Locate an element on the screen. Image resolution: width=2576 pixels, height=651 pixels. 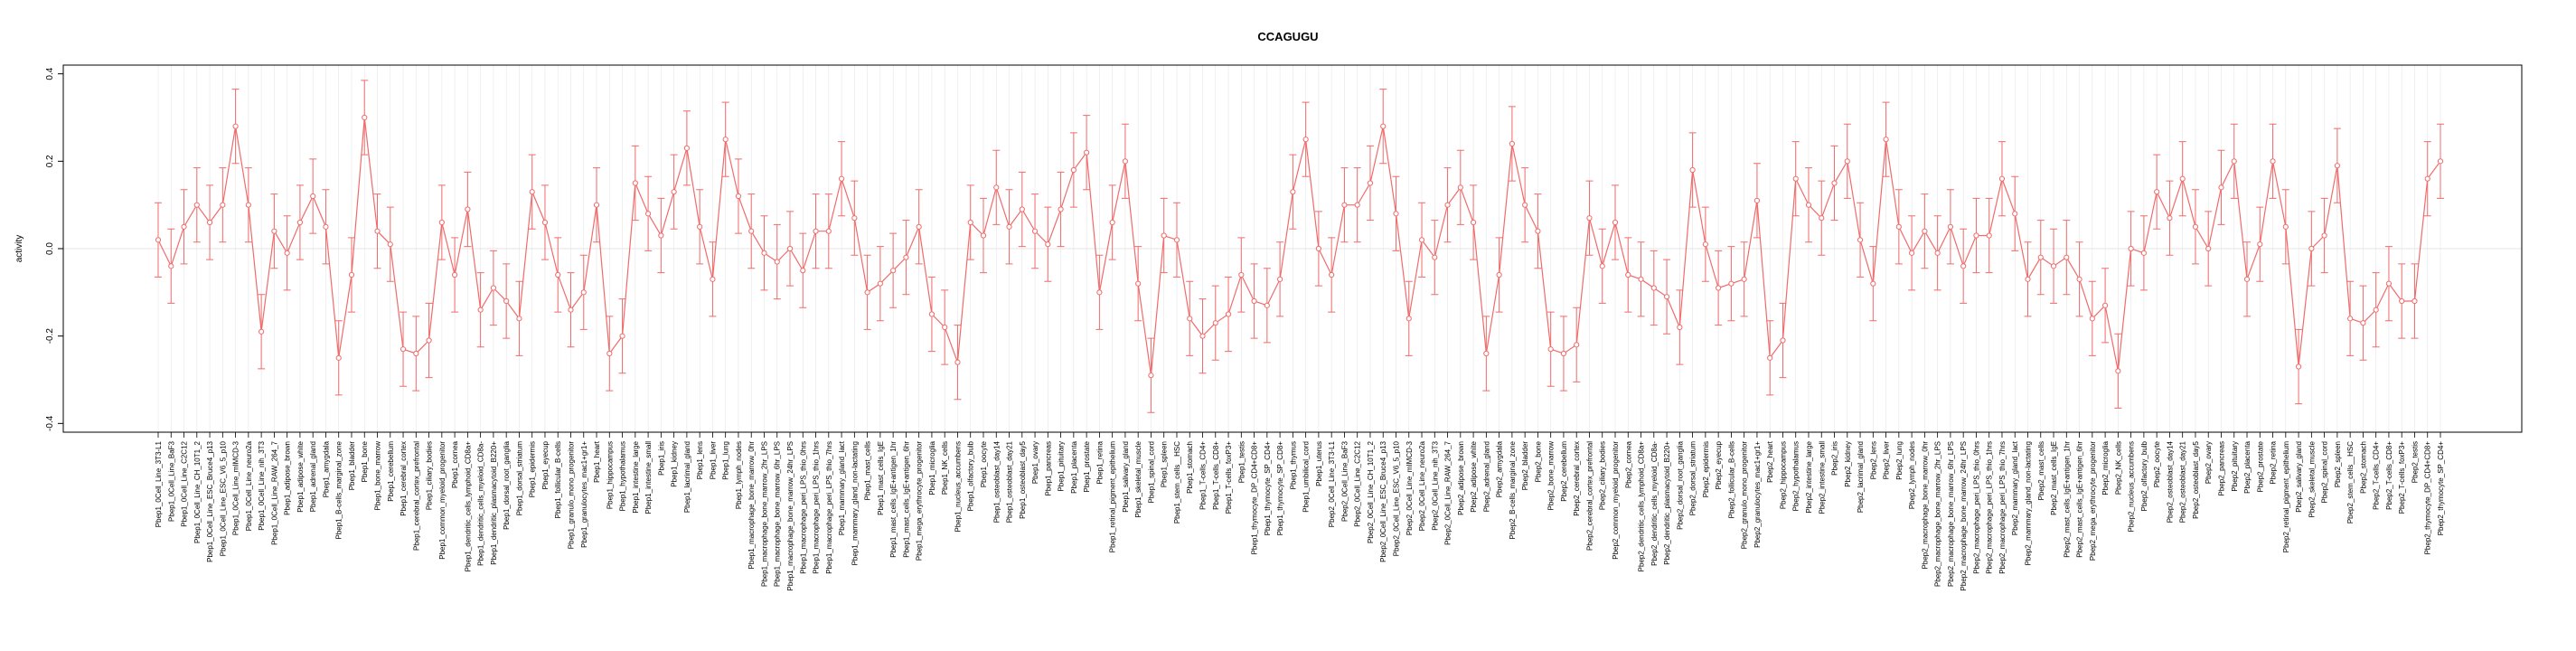
x-tick-label: Pbep1_granulocytes_mac1+gr1+ is located at coordinates (584, 495).